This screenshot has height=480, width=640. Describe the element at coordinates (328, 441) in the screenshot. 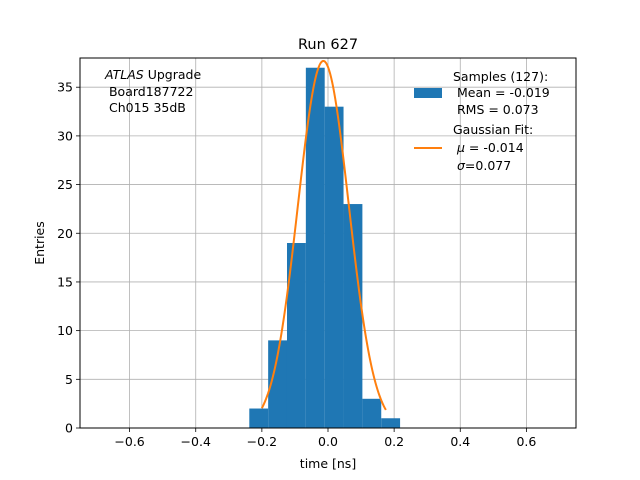

I see `x-tick-label: 0.0` at that location.